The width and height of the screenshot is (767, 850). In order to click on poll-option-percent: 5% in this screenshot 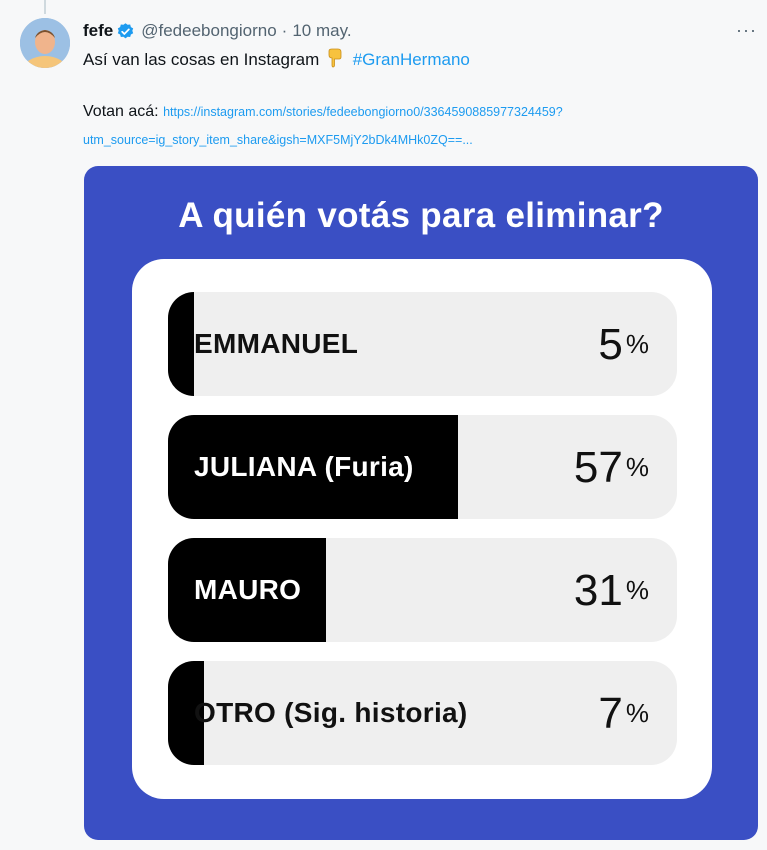, I will do `click(623, 344)`.